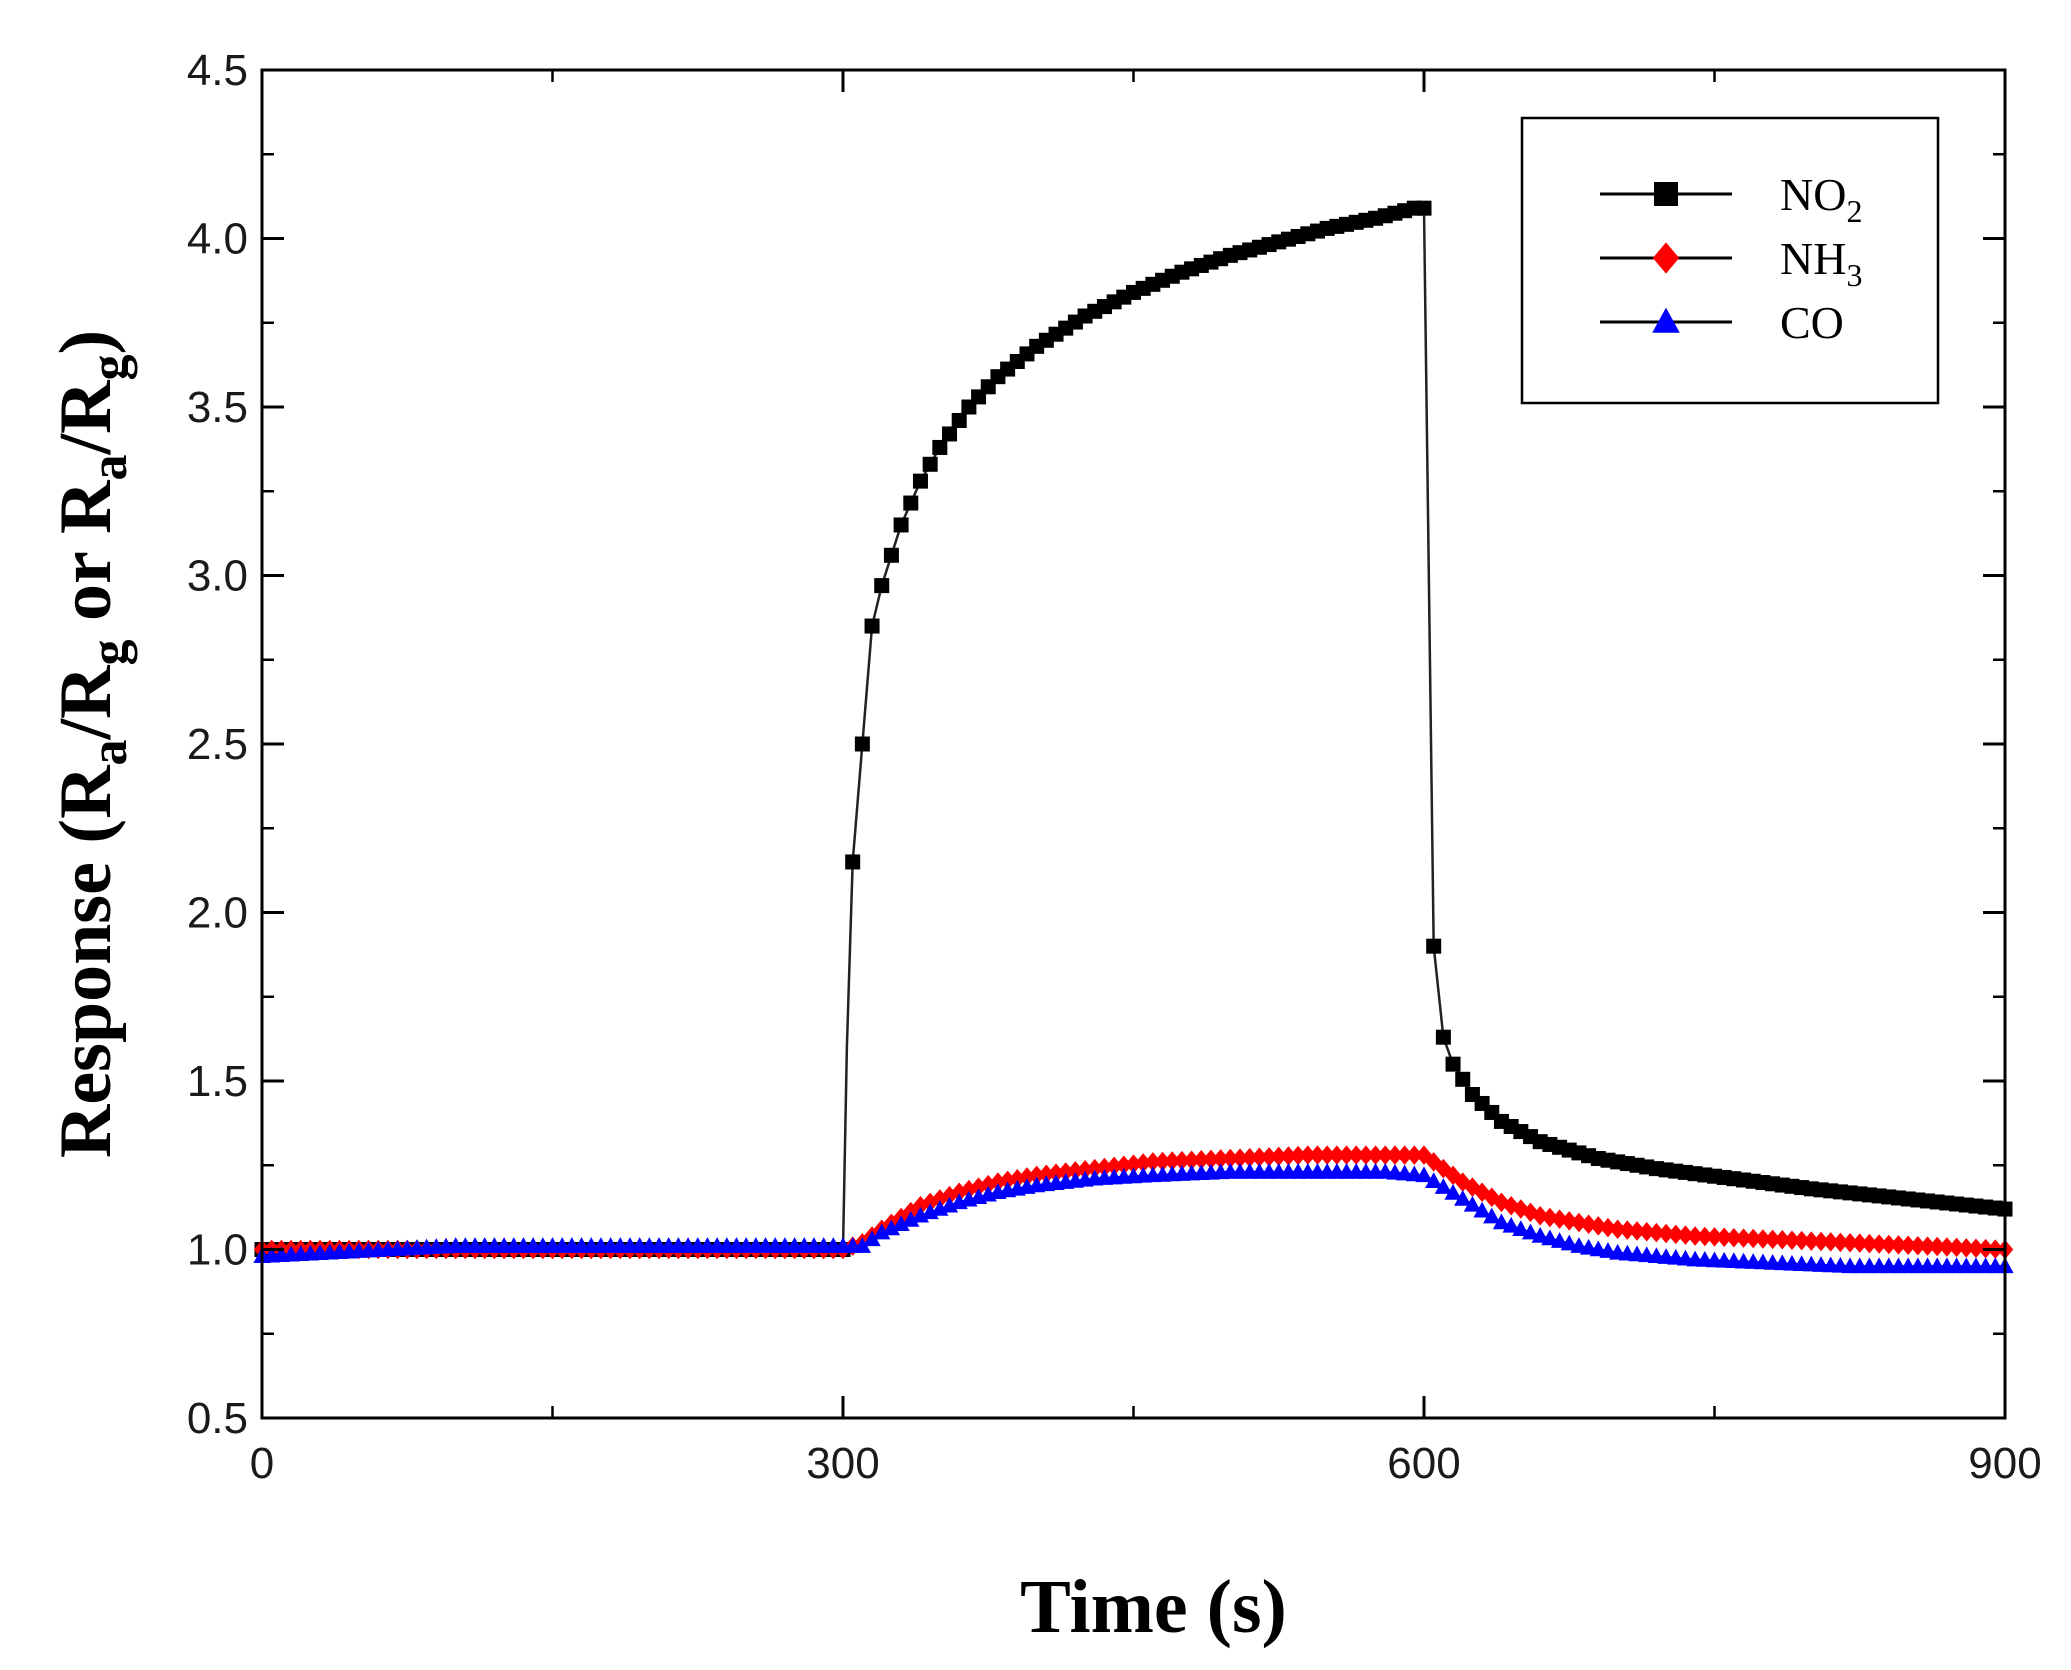  I want to click on y-axis-title-subscript: g, so click(109, 368).